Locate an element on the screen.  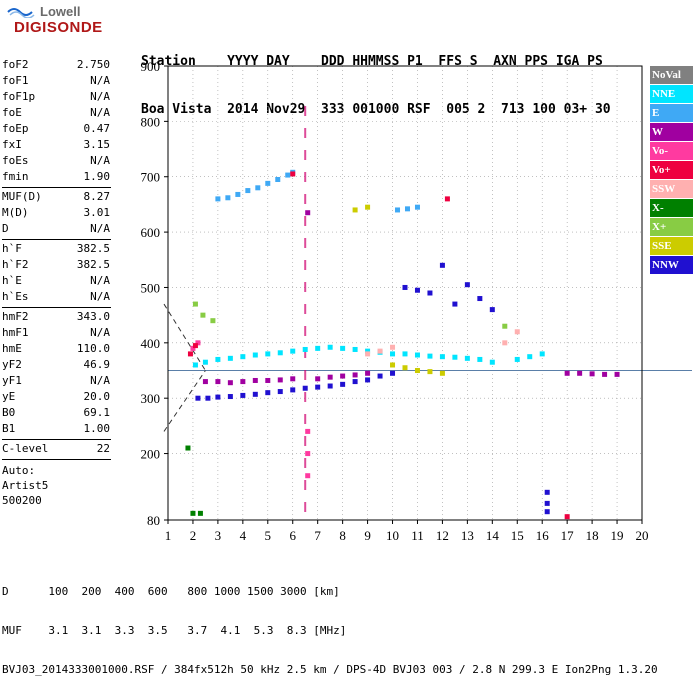
parameter-row: hmF1 N/A is located at coordinates (56, 334).